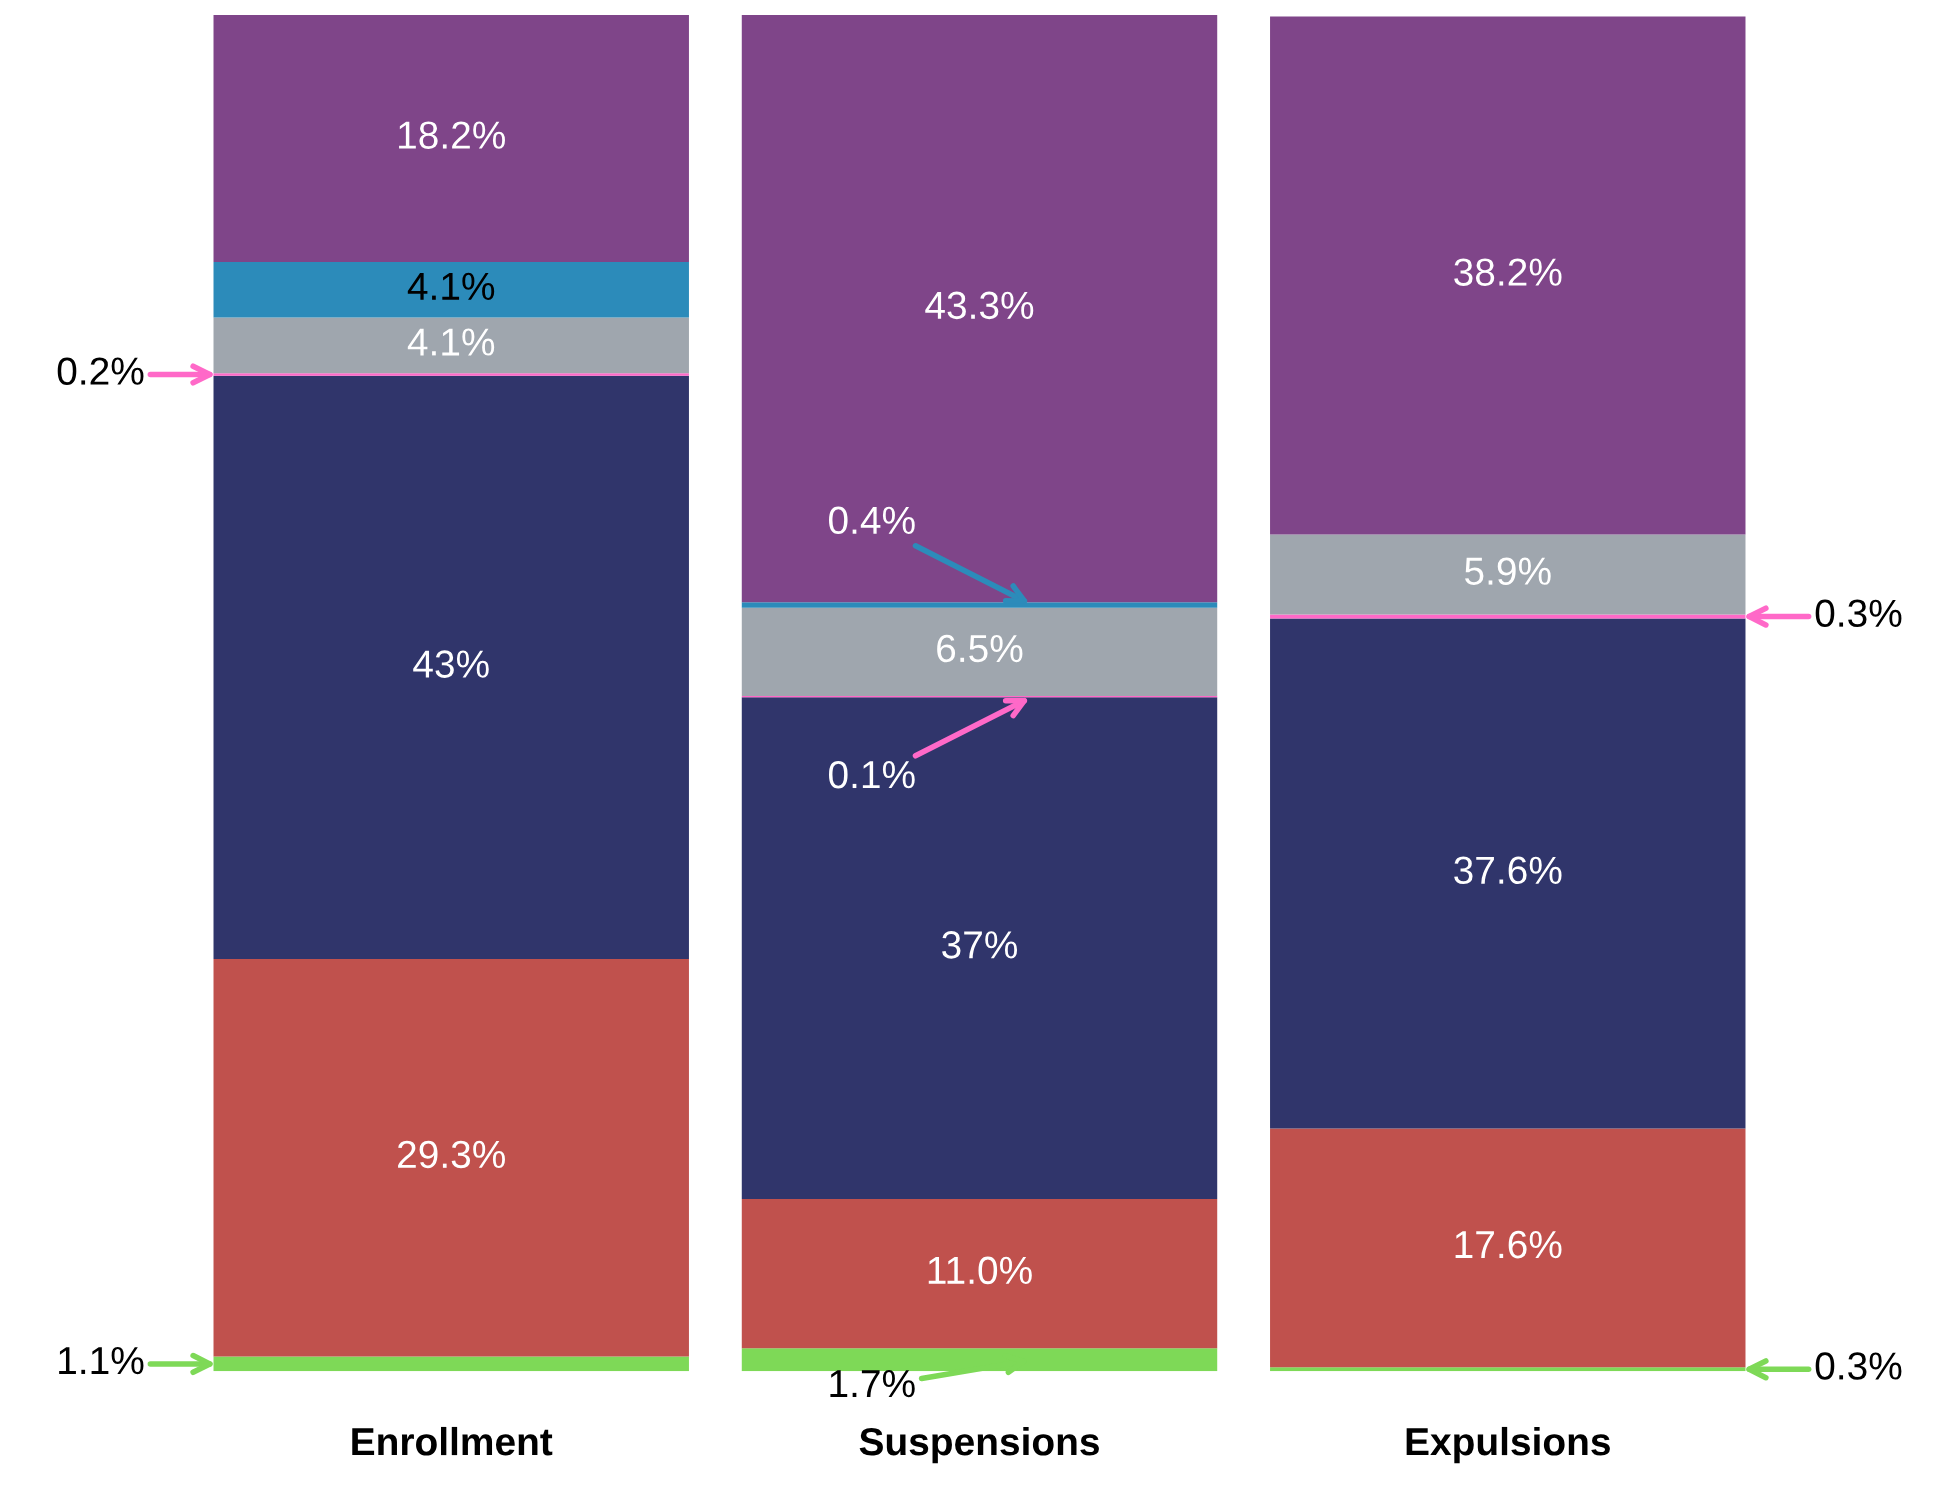 This screenshot has width=1959, height=1507. What do you see at coordinates (451, 664) in the screenshot?
I see `data-label: 43%` at bounding box center [451, 664].